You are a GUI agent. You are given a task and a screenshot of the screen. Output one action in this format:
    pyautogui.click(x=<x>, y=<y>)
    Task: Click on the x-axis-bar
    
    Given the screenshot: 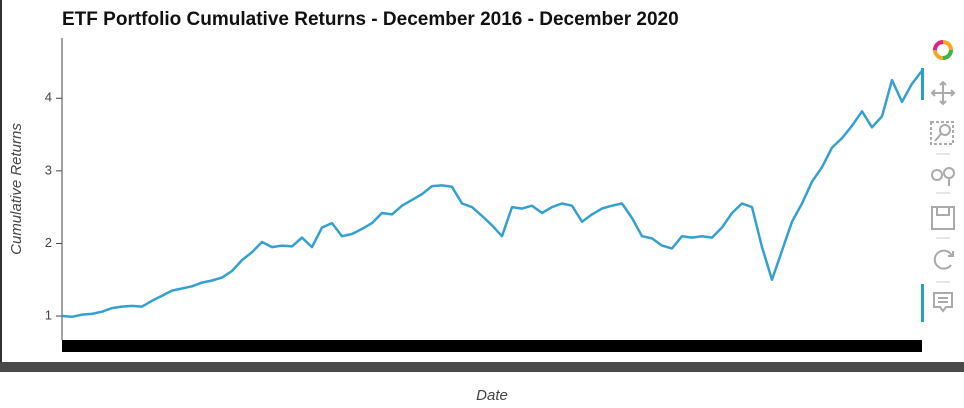 What is the action you would take?
    pyautogui.click(x=492, y=346)
    